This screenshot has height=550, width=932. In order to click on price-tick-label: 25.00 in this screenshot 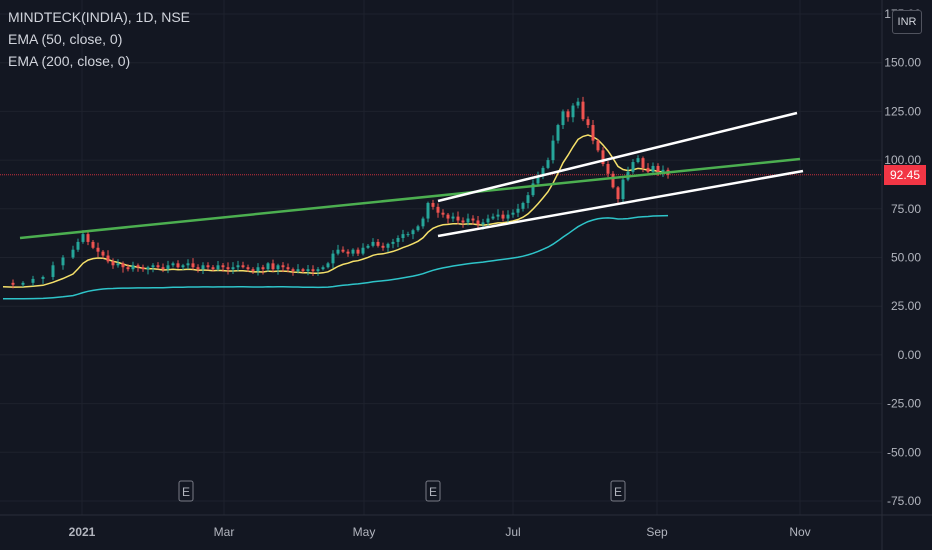, I will do `click(906, 306)`.